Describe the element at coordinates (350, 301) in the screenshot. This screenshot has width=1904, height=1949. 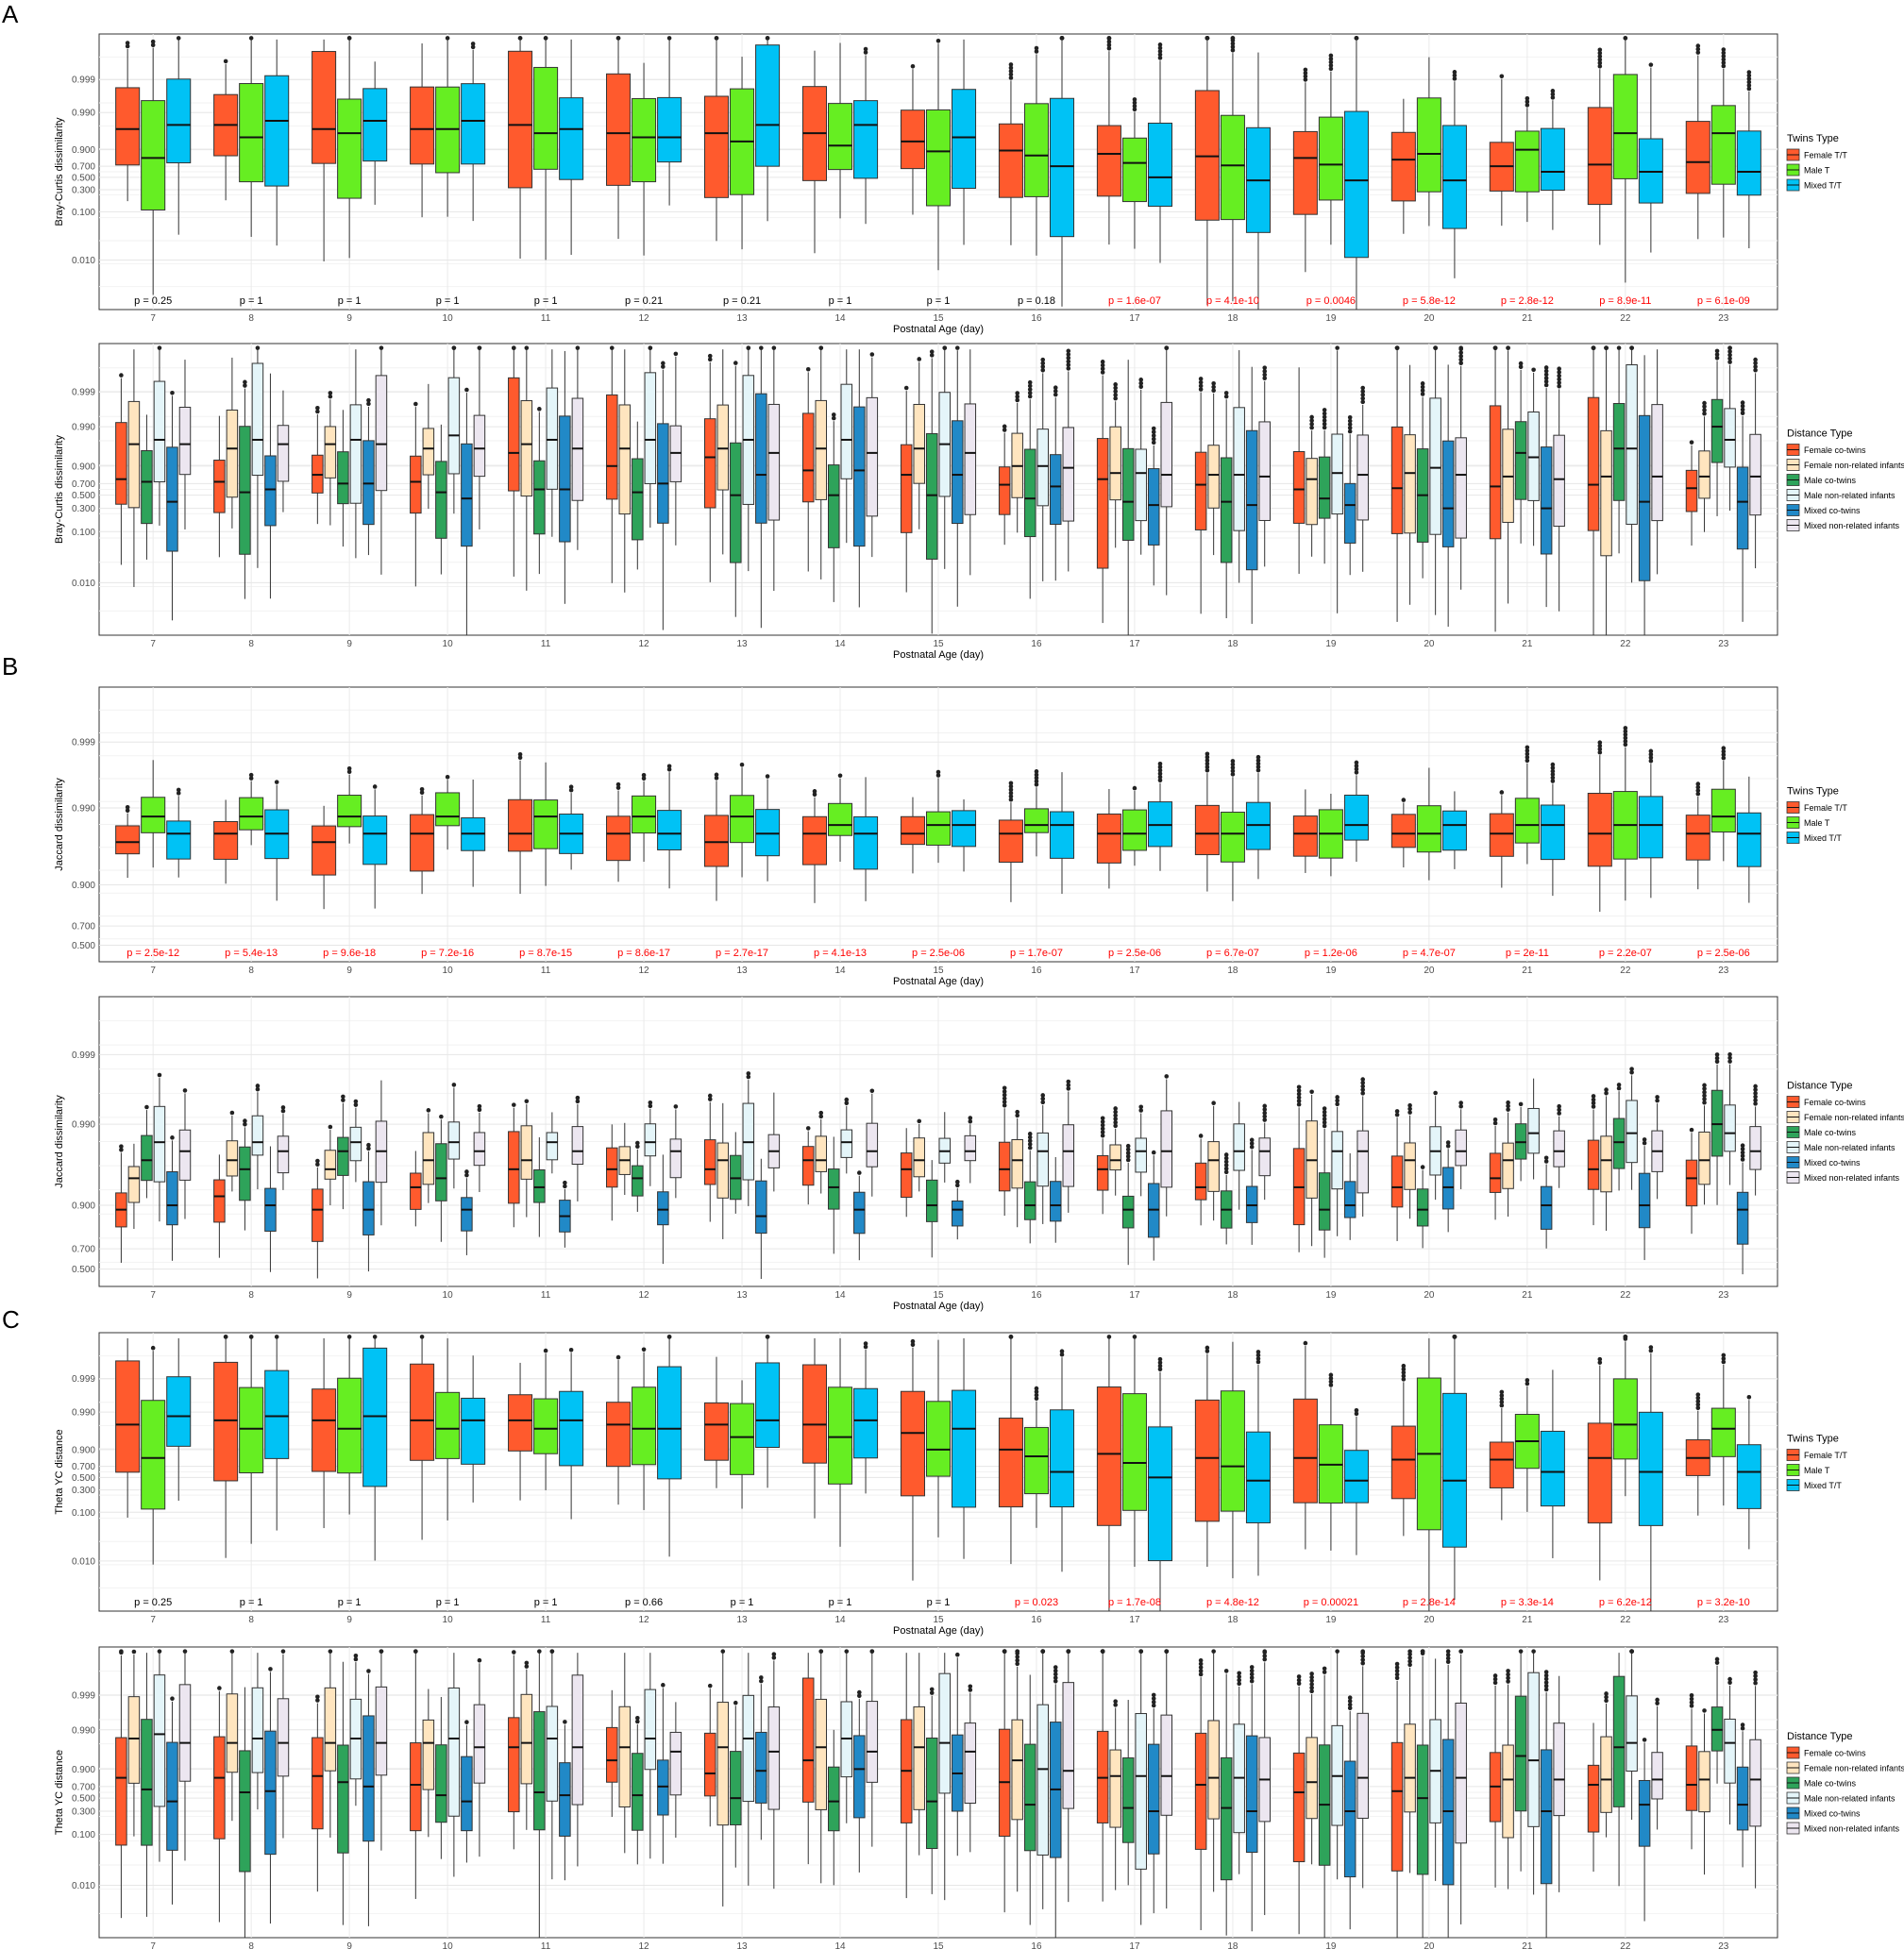
I see `p-value-label: p = 1` at that location.